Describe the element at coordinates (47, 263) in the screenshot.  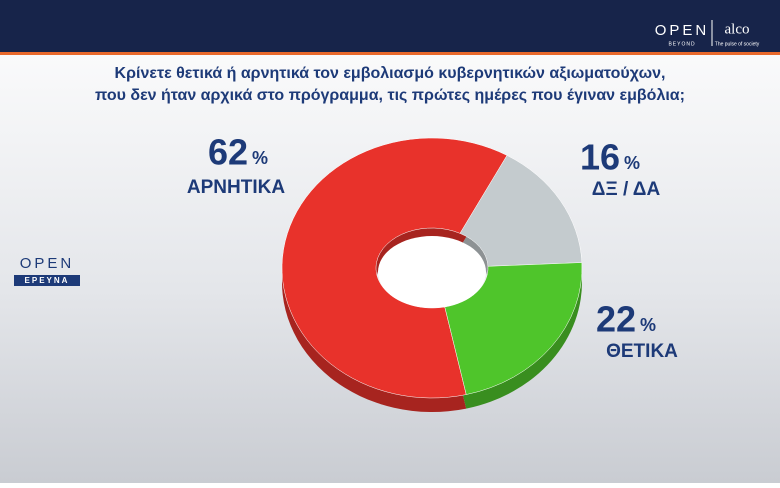
I see `side-brand: OPEN` at that location.